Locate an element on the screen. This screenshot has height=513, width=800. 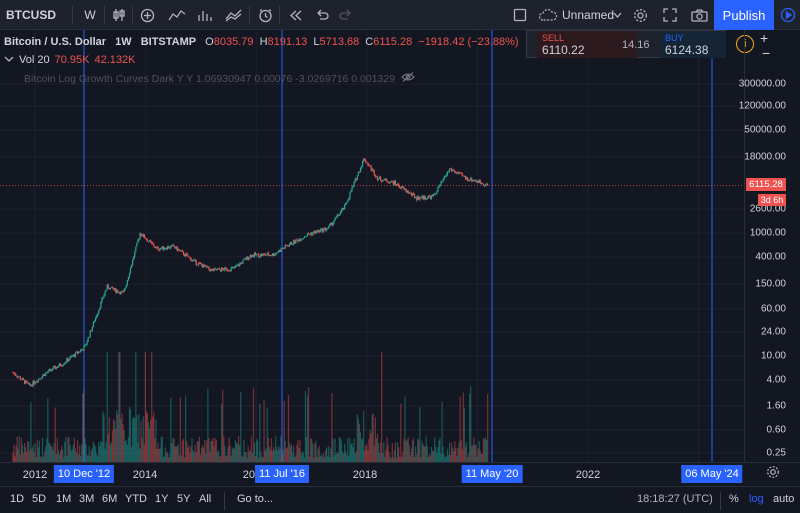
chevron-down-icon is located at coordinates (617, 15).